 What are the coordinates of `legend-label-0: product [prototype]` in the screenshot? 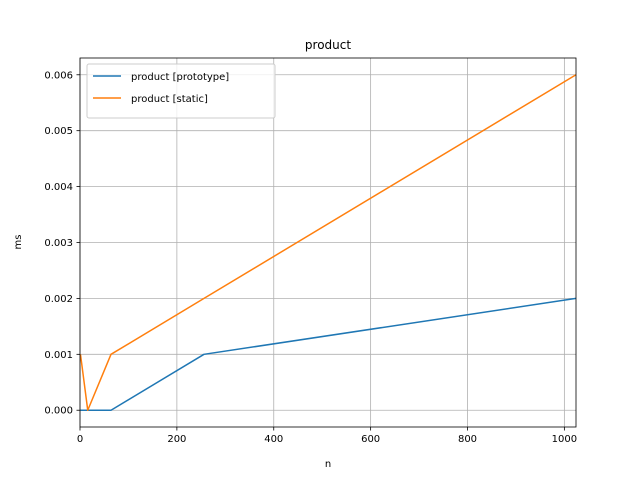 It's located at (180, 77).